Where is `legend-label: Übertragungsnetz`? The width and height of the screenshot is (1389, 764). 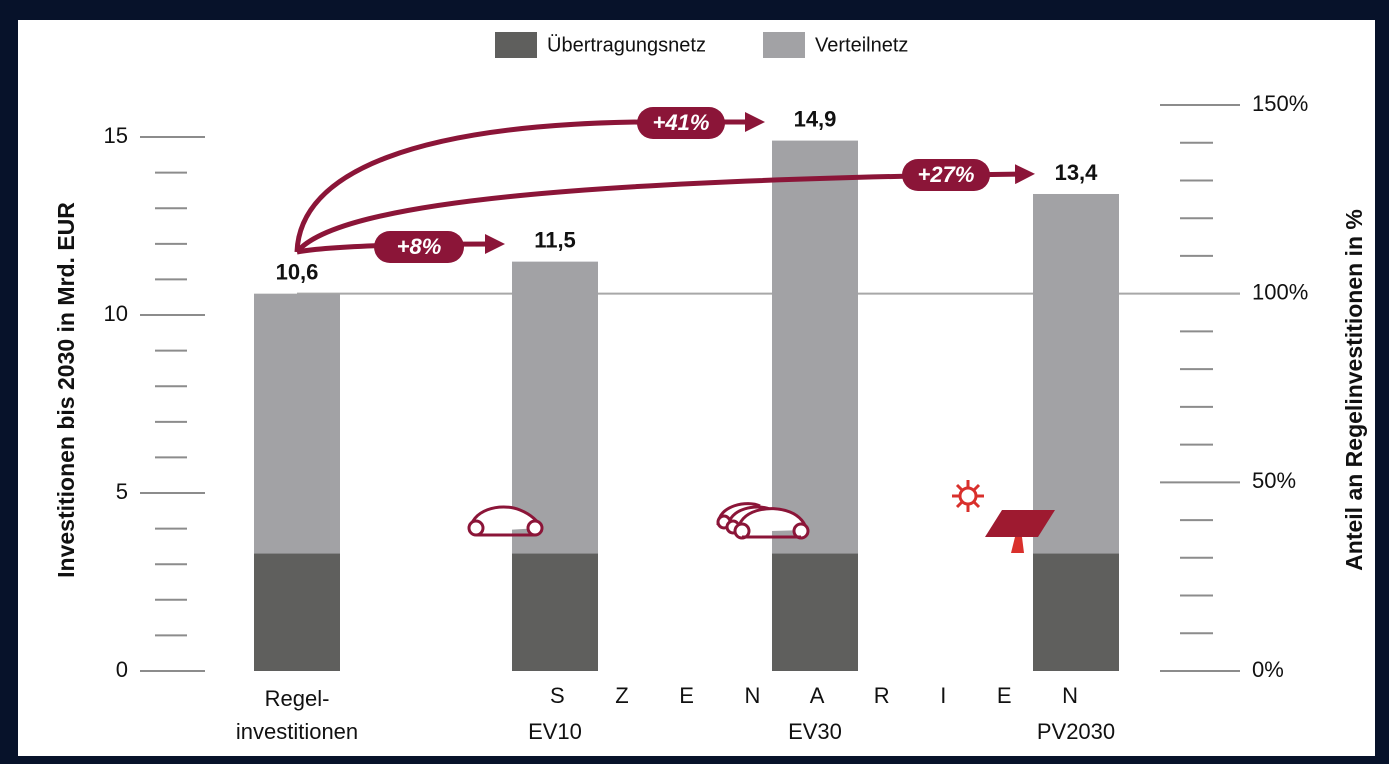 legend-label: Übertragungsnetz is located at coordinates (626, 45).